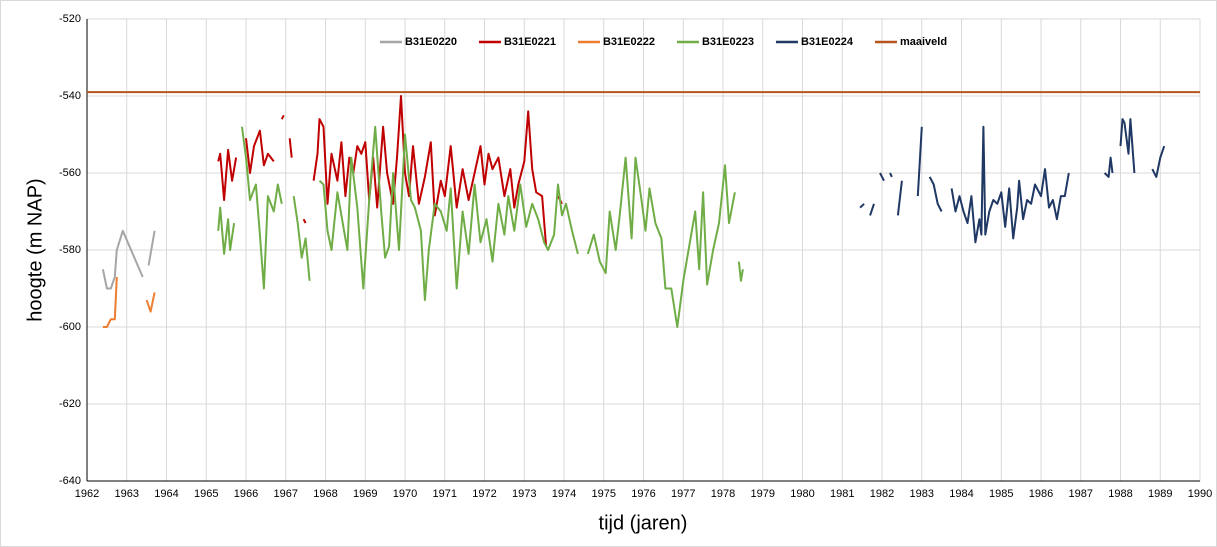 Image resolution: width=1217 pixels, height=547 pixels. Describe the element at coordinates (166, 494) in the screenshot. I see `x-tick-label: 1964` at that location.